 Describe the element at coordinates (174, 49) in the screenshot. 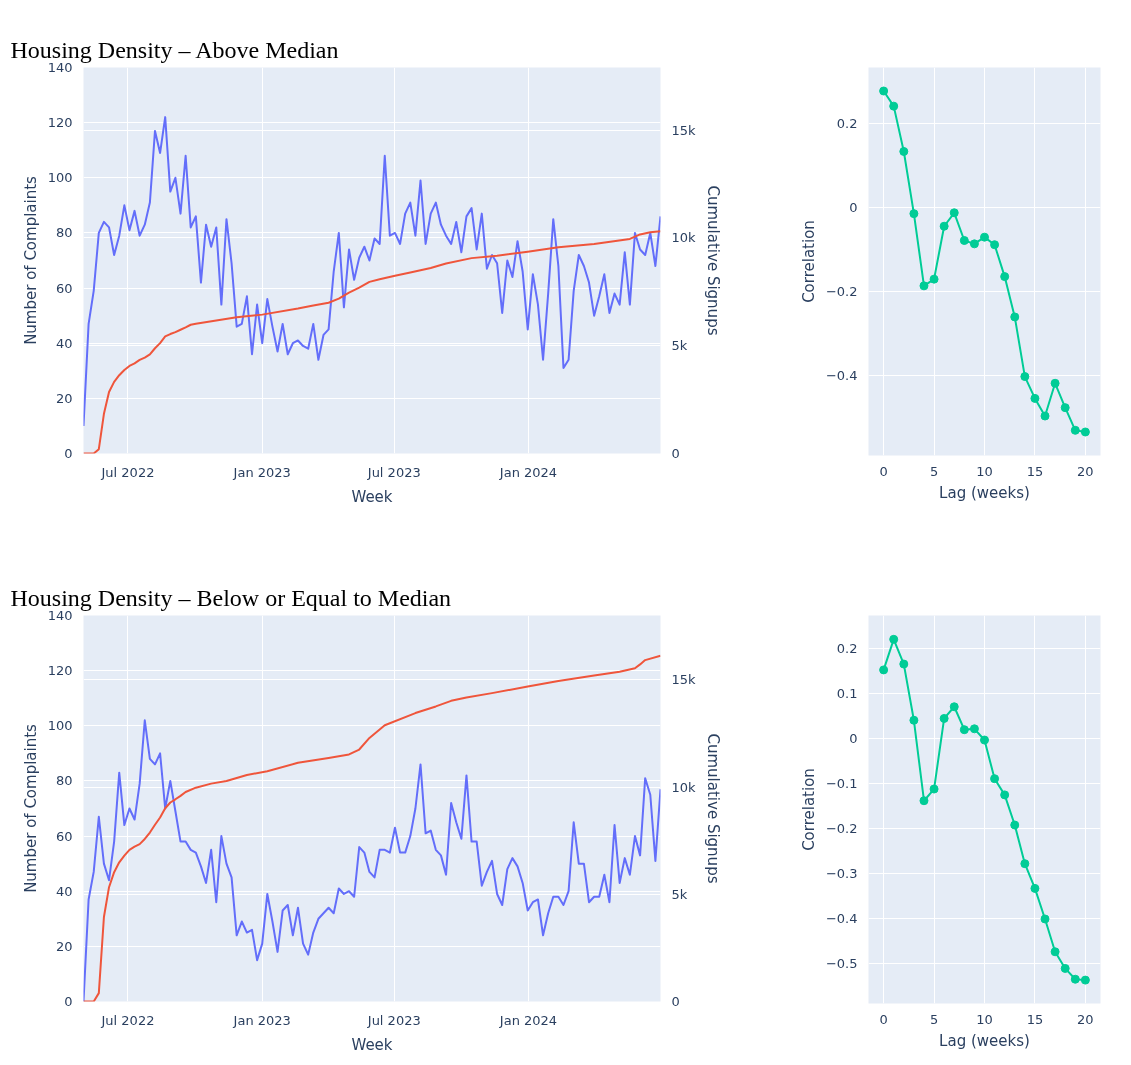

I see `chart-title: Housing Density – Above Median` at that location.